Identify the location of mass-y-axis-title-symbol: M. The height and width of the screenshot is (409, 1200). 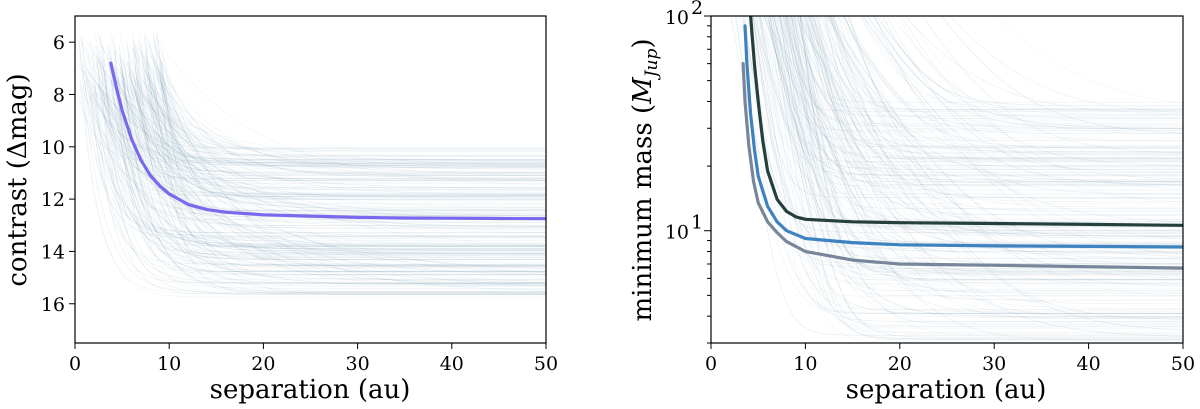
(643, 90).